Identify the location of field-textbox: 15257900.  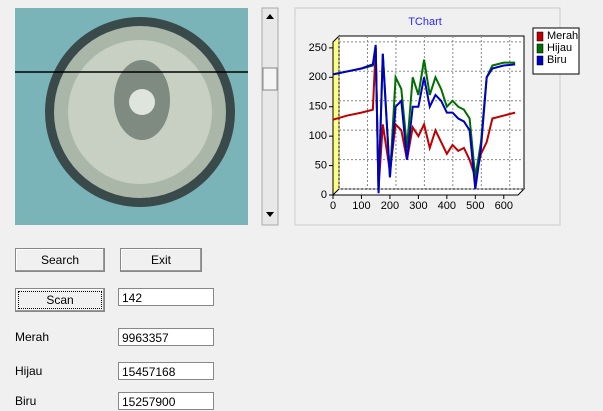
(166, 401).